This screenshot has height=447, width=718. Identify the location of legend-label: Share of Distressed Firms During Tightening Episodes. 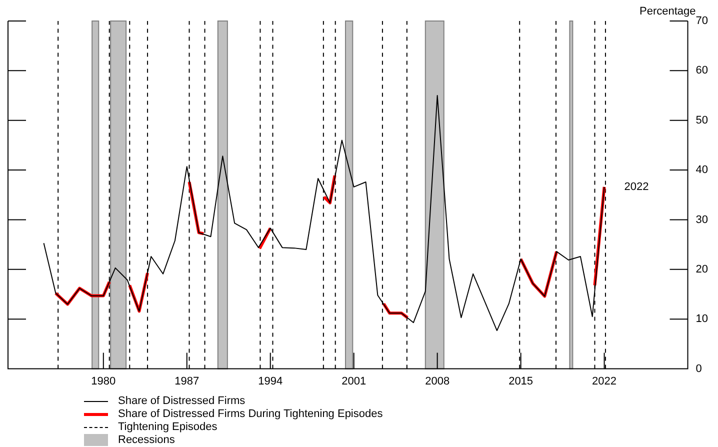
(250, 414).